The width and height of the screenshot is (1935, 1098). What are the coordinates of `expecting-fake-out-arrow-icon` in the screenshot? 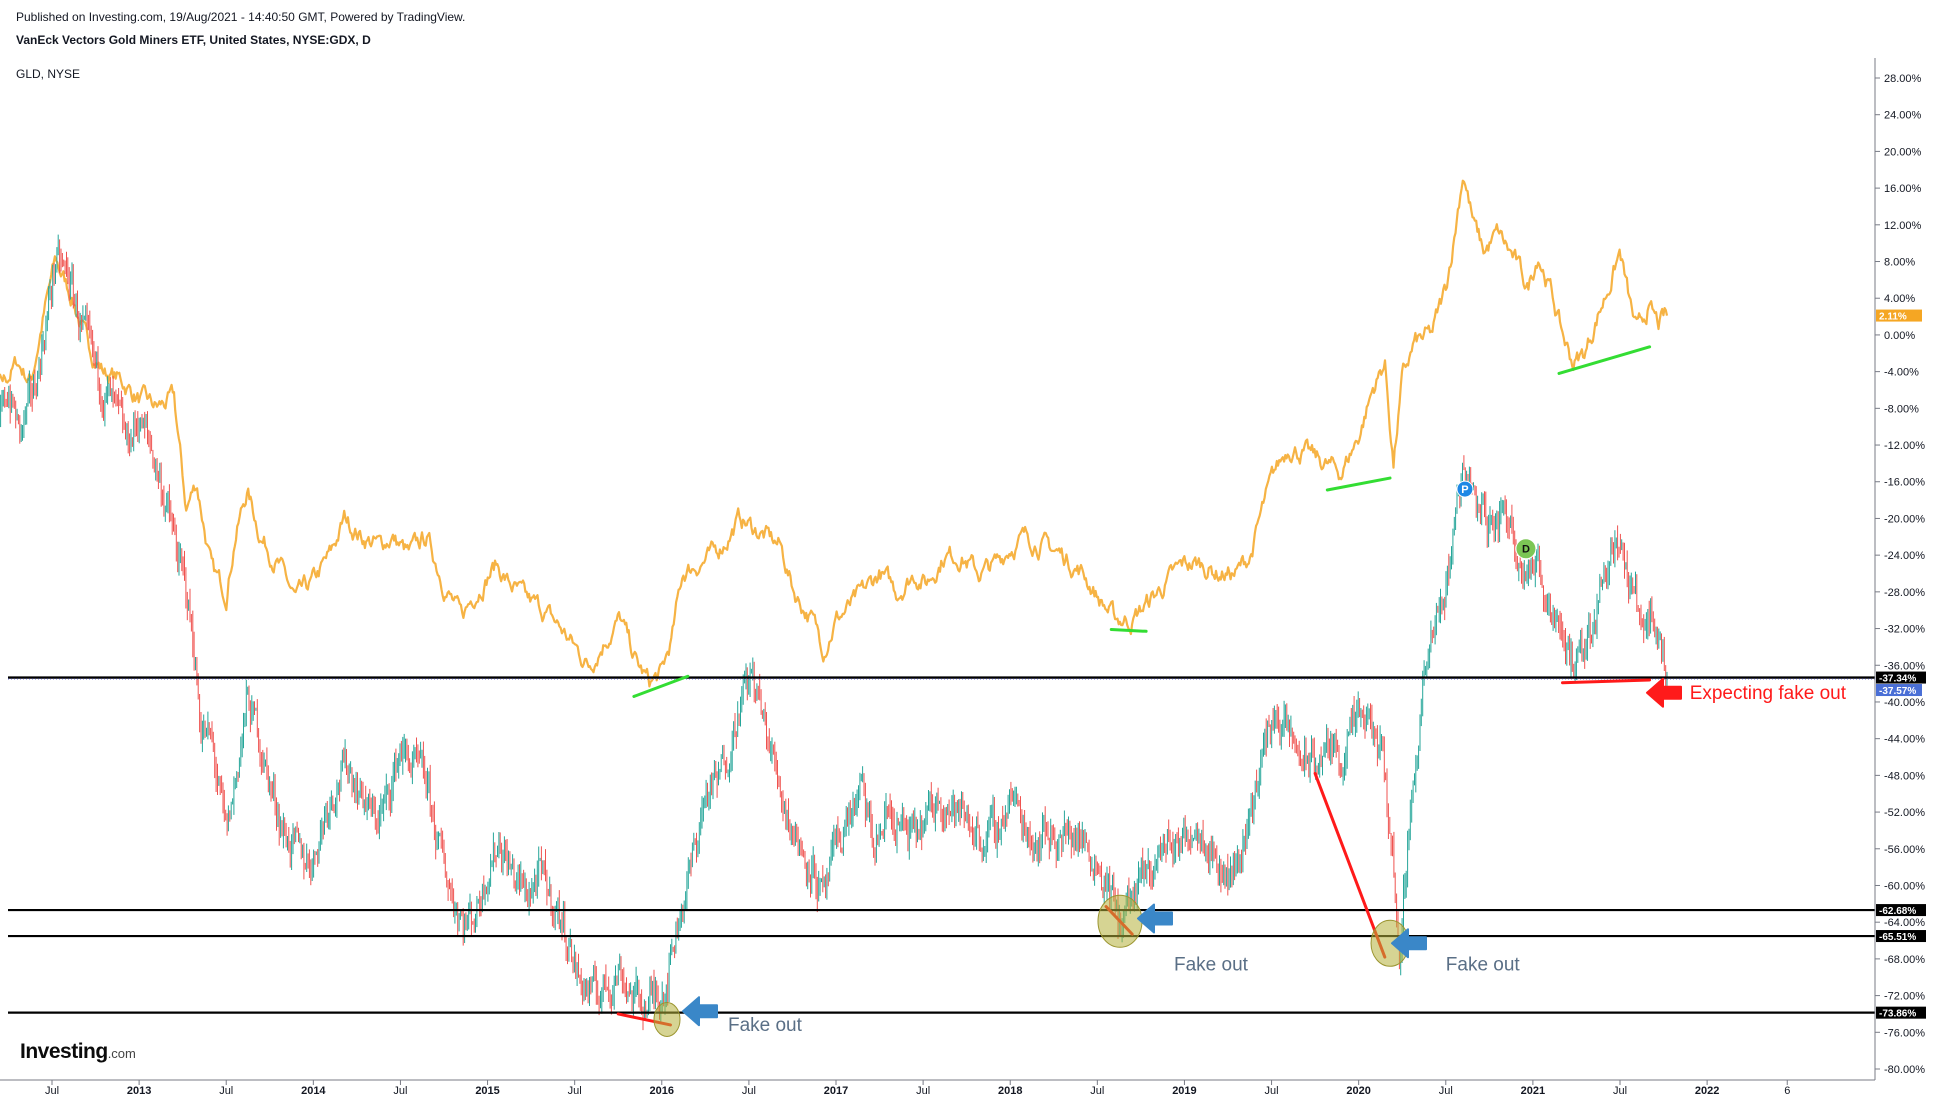 It's located at (1664, 692).